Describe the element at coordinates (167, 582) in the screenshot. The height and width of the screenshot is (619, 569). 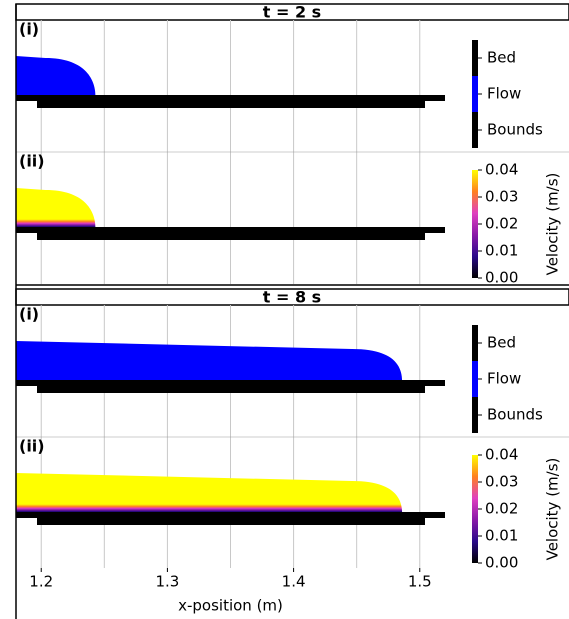
I see `x-tick-label: 1.3` at that location.